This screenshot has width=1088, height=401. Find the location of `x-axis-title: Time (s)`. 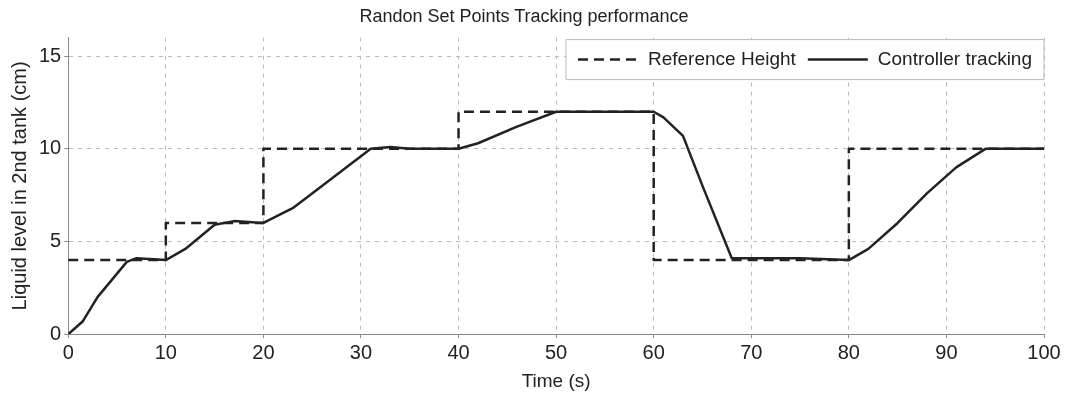

x-axis-title: Time (s) is located at coordinates (556, 380).